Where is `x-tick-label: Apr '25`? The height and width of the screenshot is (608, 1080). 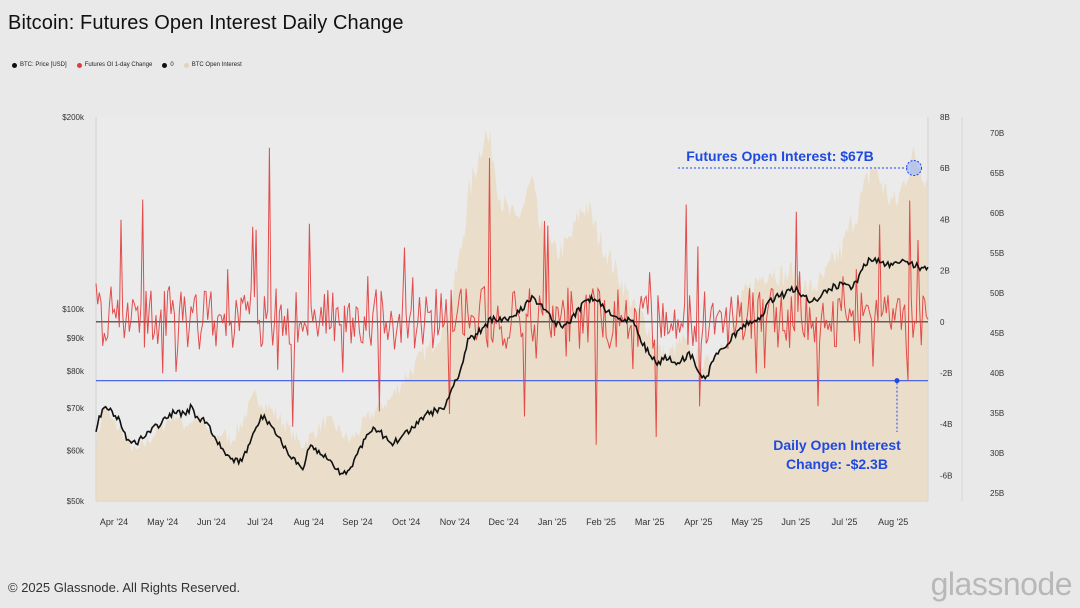 x-tick-label: Apr '25 is located at coordinates (698, 522).